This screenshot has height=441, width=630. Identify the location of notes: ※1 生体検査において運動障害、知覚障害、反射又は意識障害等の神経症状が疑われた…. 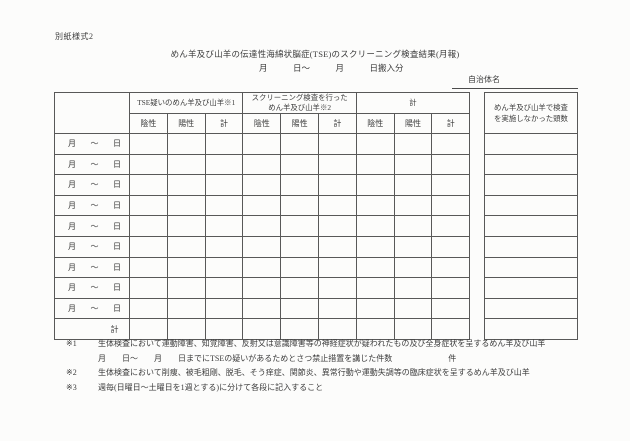
(326, 365).